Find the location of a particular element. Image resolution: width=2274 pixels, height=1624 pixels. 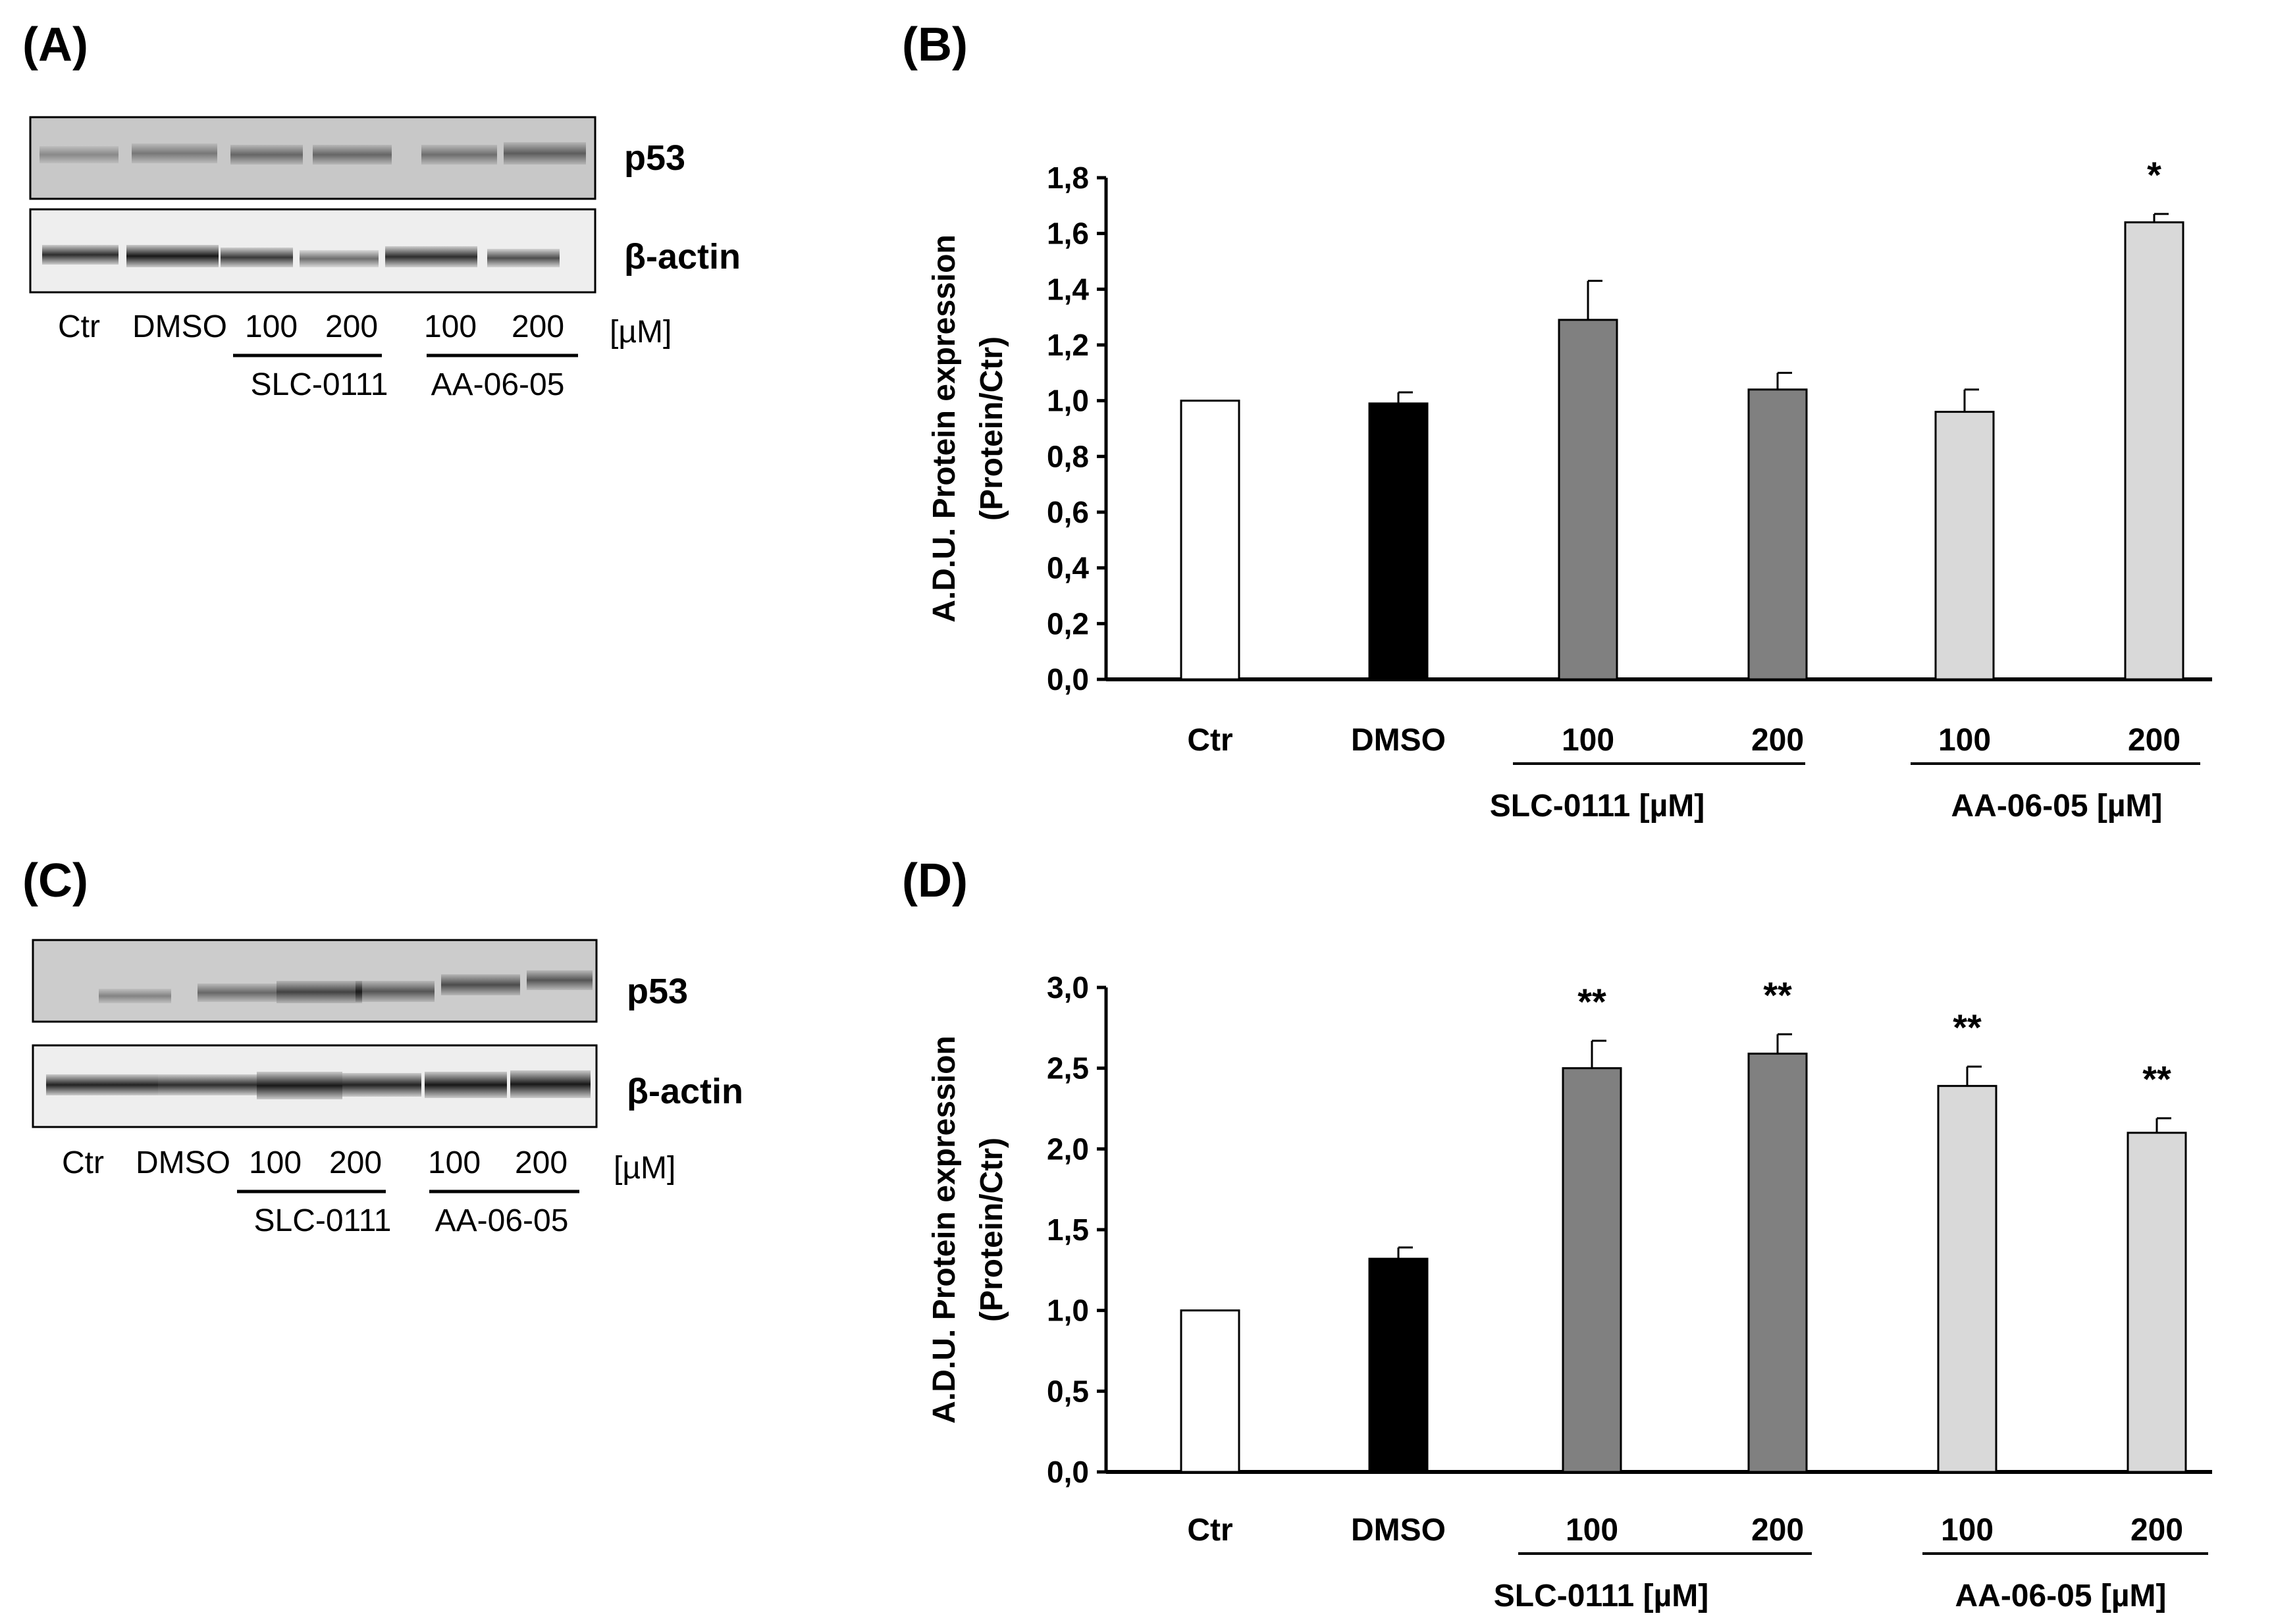

y-tick-label: 0,4 is located at coordinates (1068, 568).